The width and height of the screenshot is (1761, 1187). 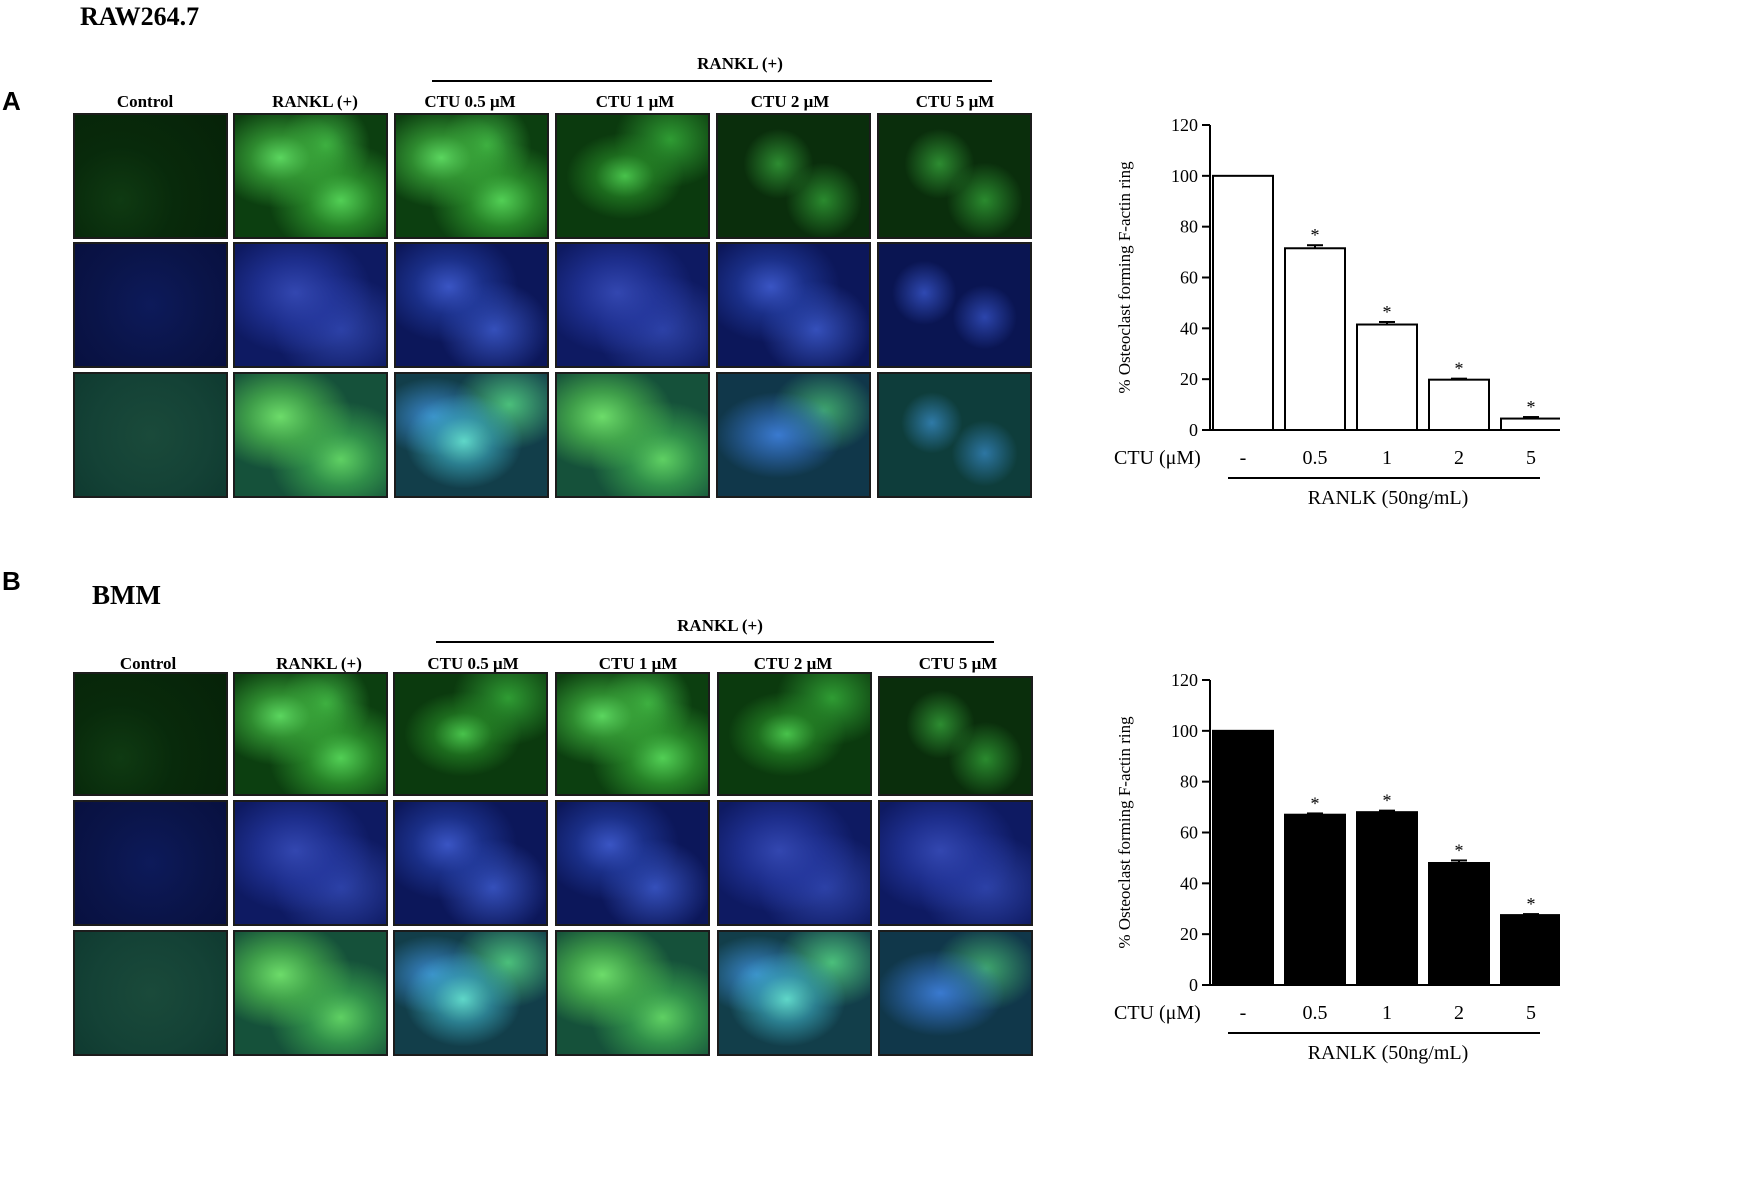 I want to click on rankl-header-b: RANKL (+), so click(x=720, y=625).